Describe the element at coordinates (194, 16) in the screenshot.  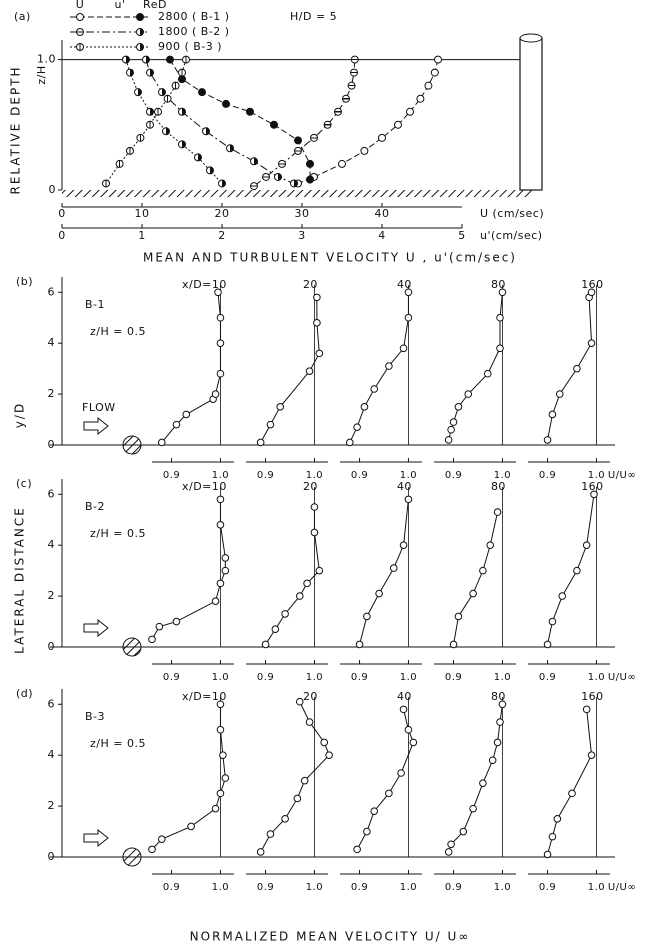
I see `legend-label: 2800 ( B-1 )` at that location.